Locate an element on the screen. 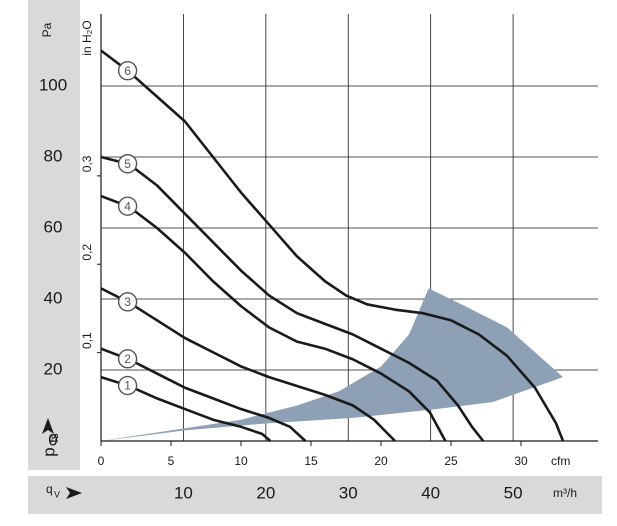  x-tick-label: 10 is located at coordinates (241, 461).